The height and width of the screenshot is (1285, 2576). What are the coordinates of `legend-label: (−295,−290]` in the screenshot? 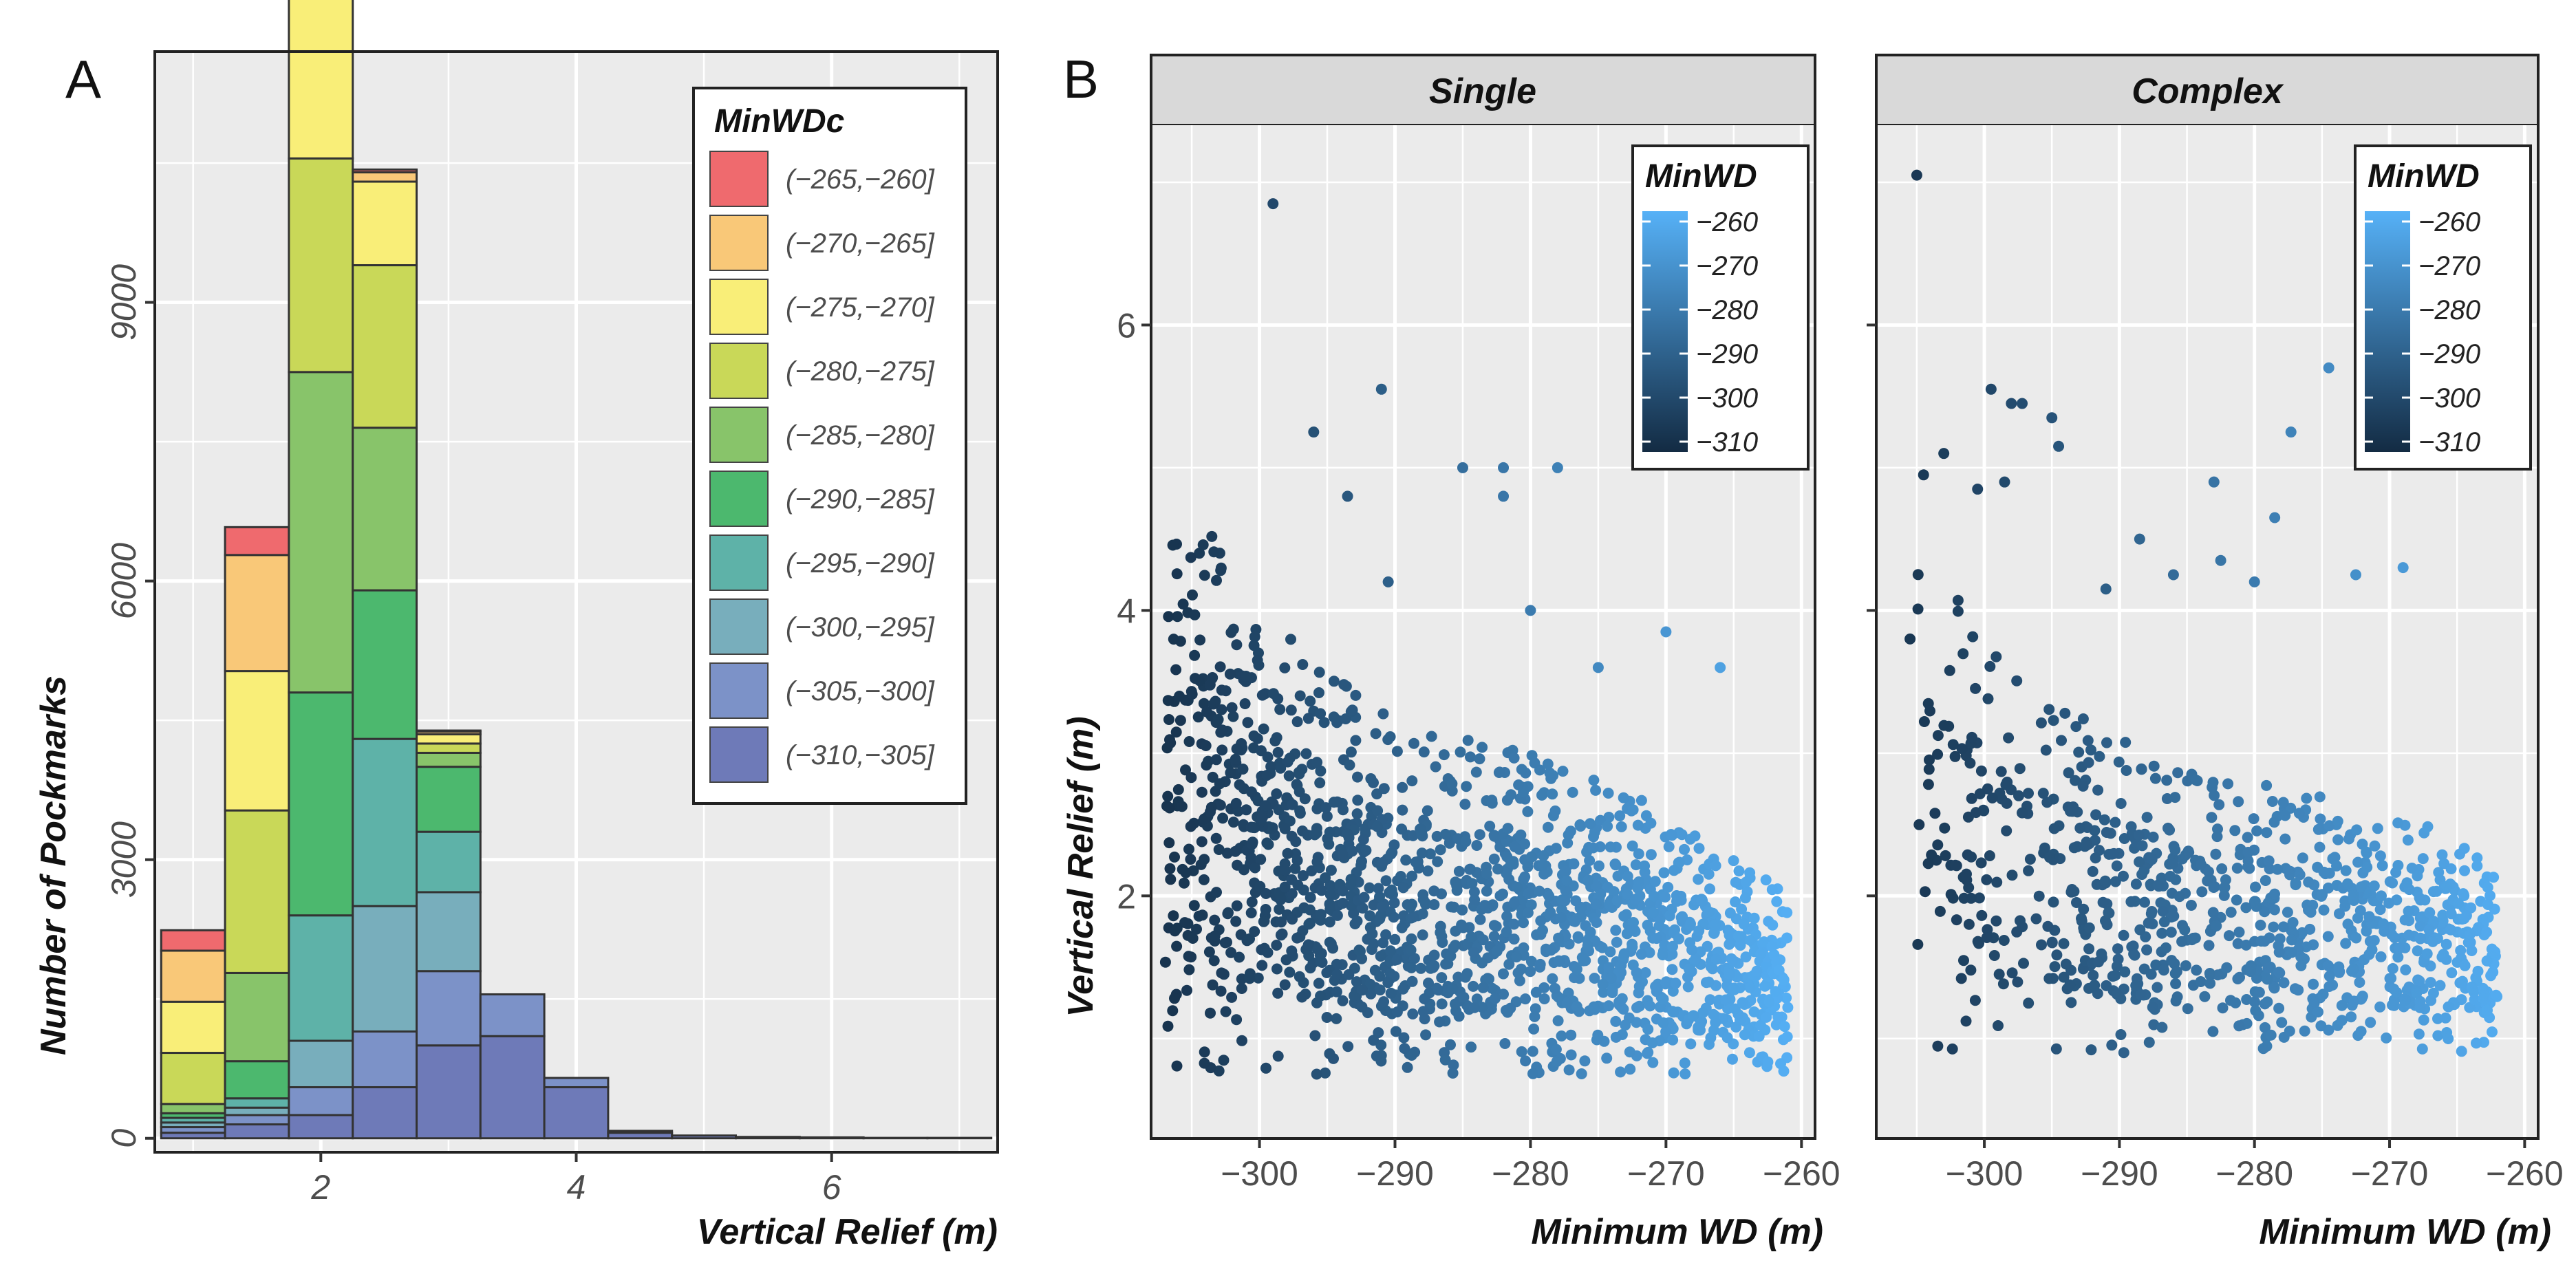 It's located at (861, 563).